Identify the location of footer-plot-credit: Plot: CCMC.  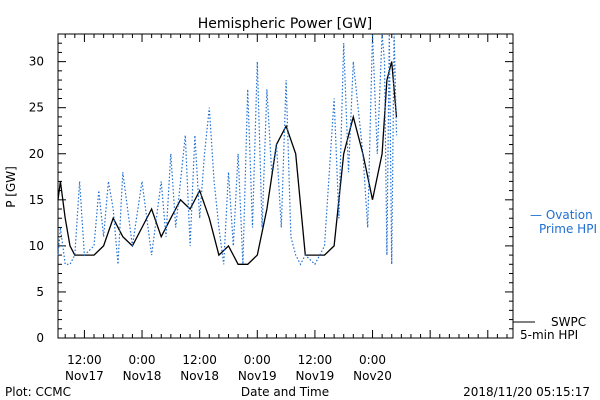
(38, 392).